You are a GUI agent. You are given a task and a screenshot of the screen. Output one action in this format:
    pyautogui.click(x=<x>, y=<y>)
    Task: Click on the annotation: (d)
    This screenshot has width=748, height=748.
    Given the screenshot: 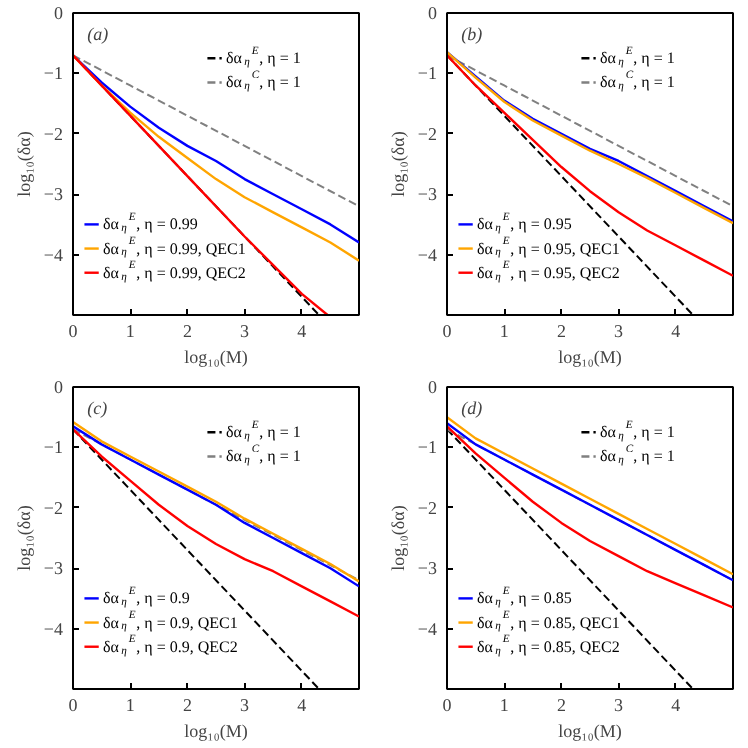 What is the action you would take?
    pyautogui.click(x=472, y=408)
    